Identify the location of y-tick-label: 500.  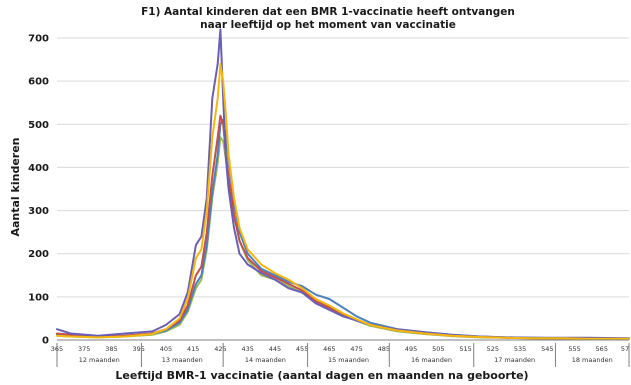
(38, 125).